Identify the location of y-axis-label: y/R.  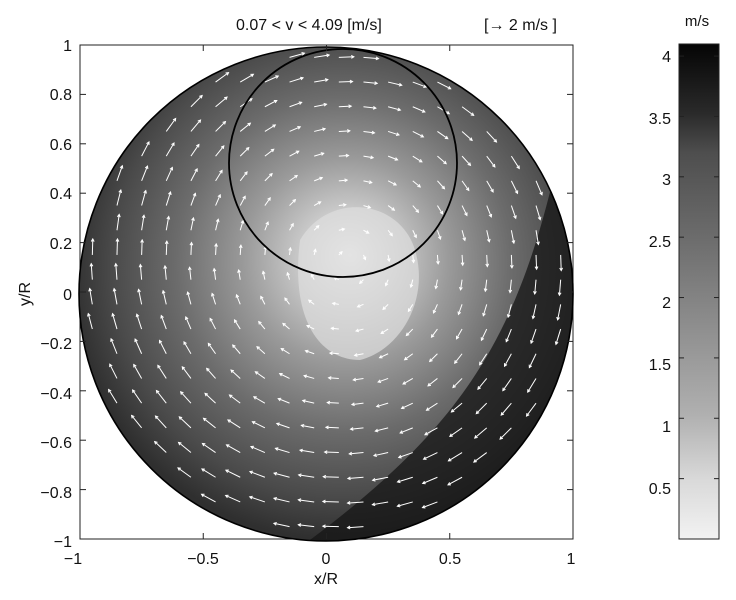
(25, 294).